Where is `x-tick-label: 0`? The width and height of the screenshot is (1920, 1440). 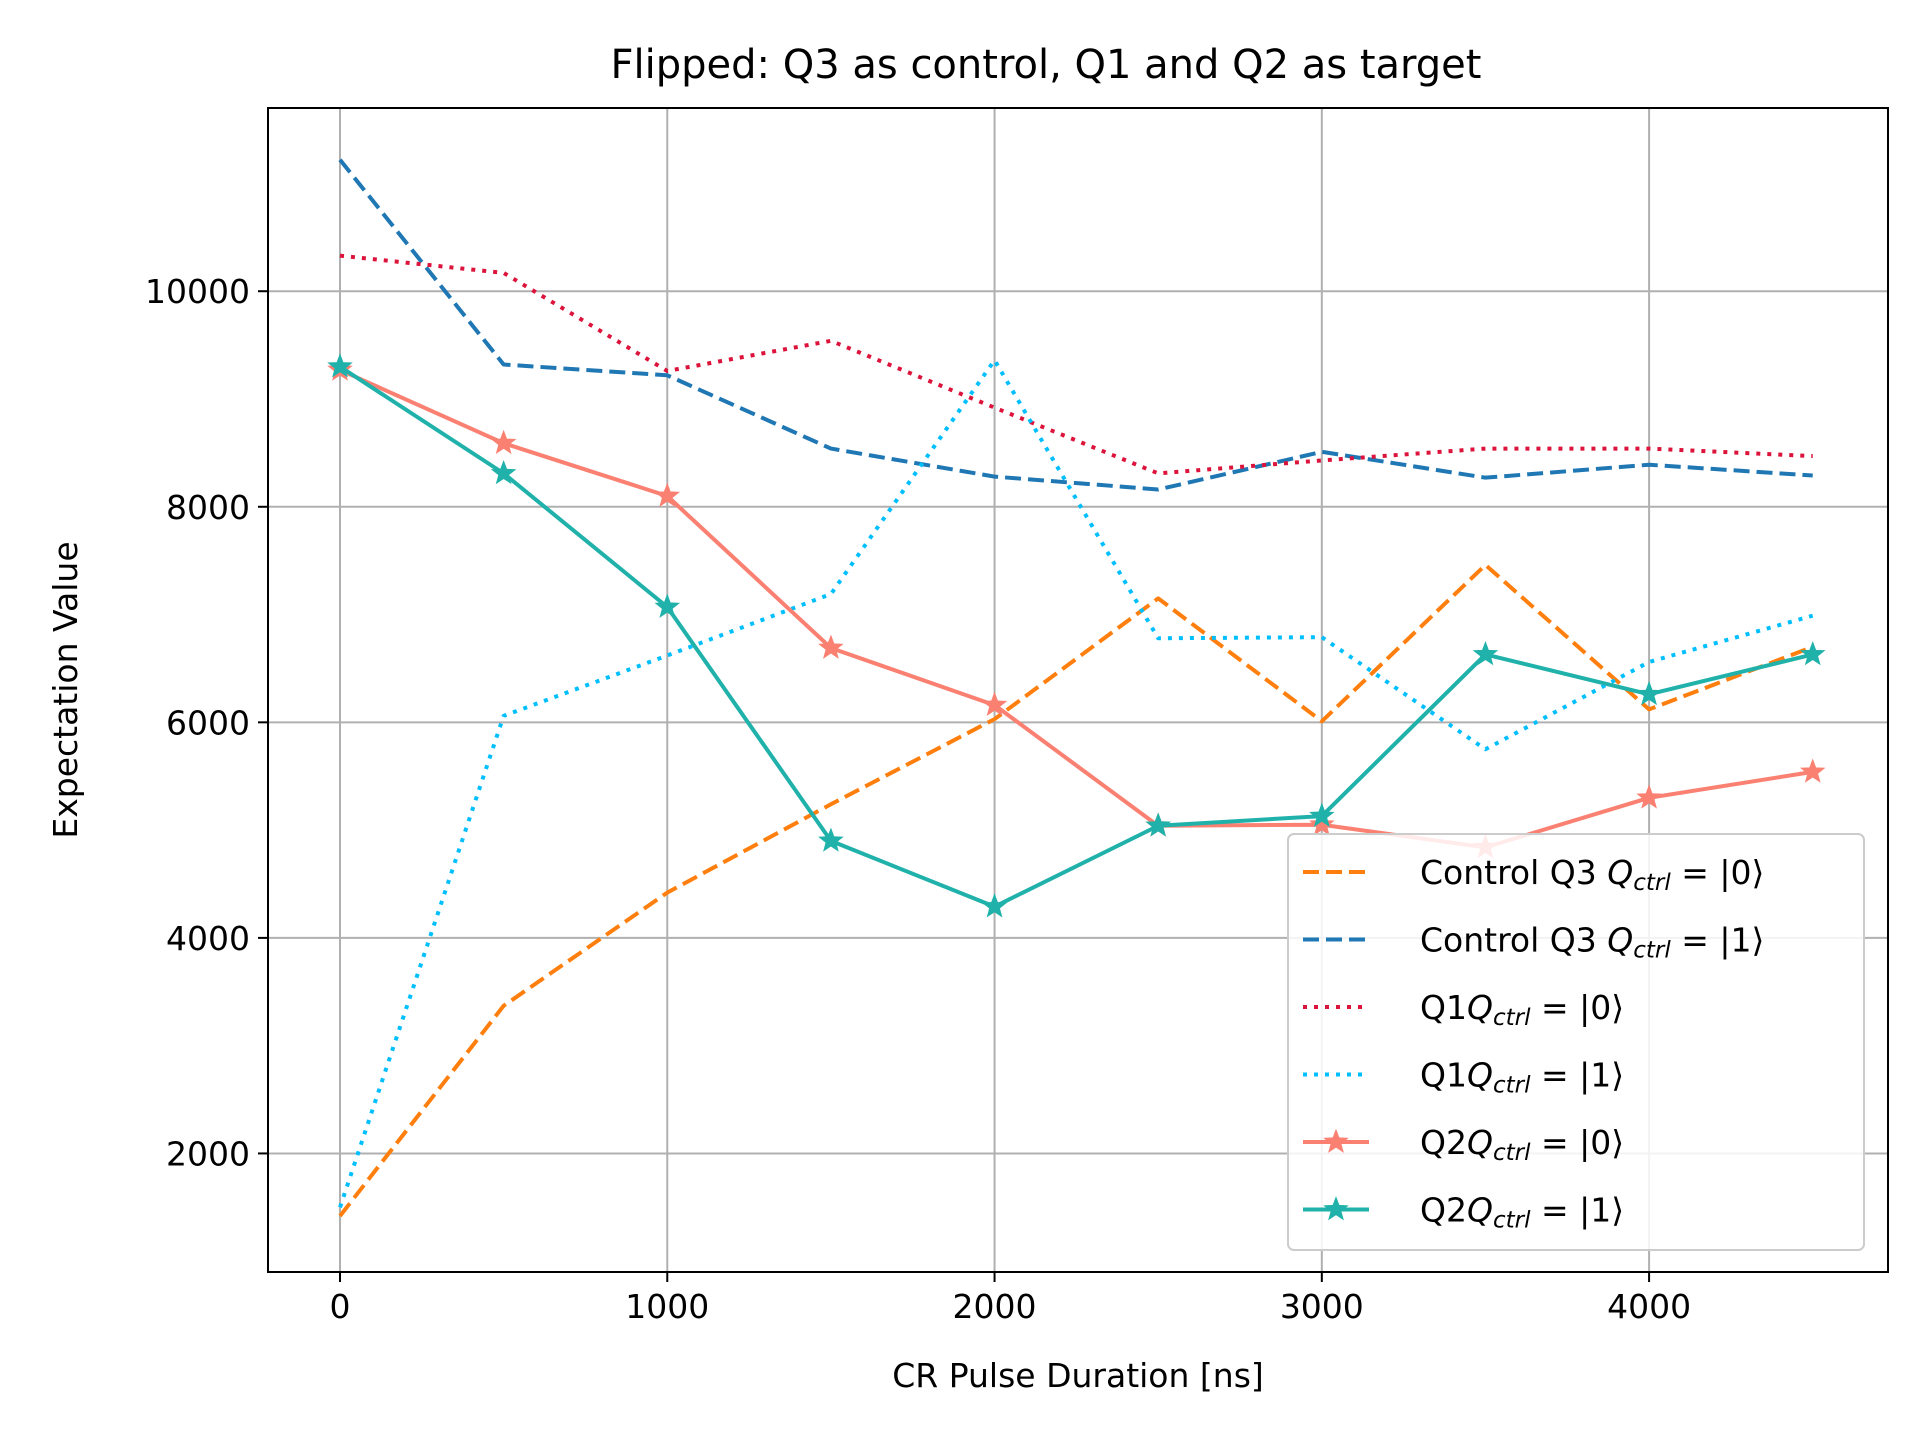
x-tick-label: 0 is located at coordinates (340, 1306).